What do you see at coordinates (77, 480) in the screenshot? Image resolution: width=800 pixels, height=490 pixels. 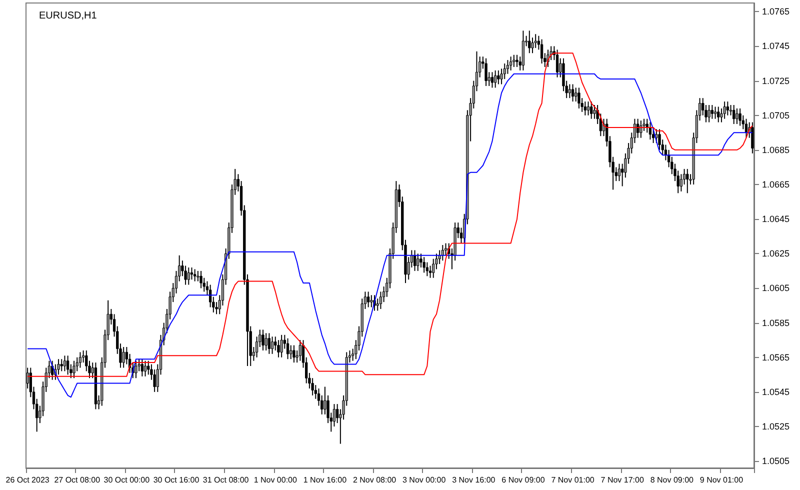 I see `x-tick-label: 27 Oct 08:00` at bounding box center [77, 480].